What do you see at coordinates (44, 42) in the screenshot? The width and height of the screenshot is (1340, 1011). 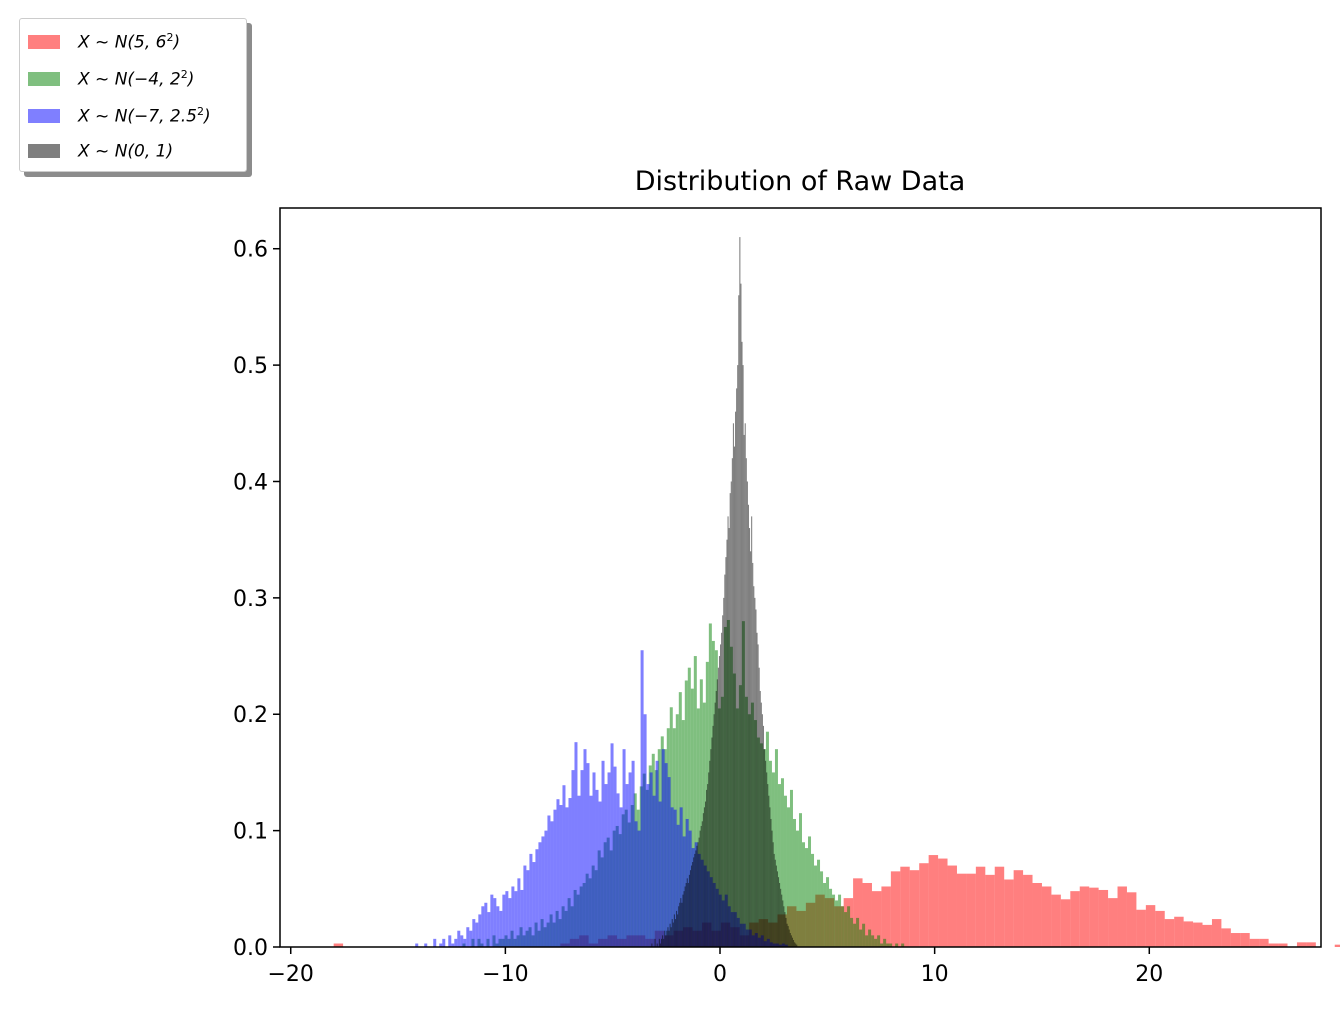 I see `legend-swatch-red` at bounding box center [44, 42].